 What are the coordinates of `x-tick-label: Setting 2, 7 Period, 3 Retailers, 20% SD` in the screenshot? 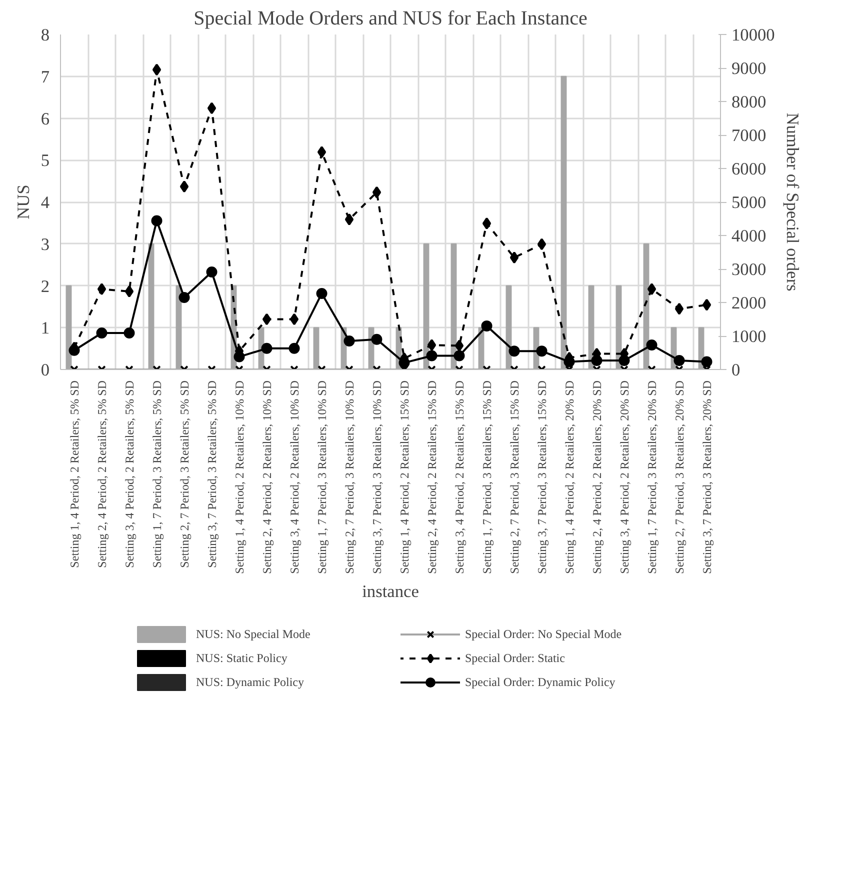 It's located at (679, 477).